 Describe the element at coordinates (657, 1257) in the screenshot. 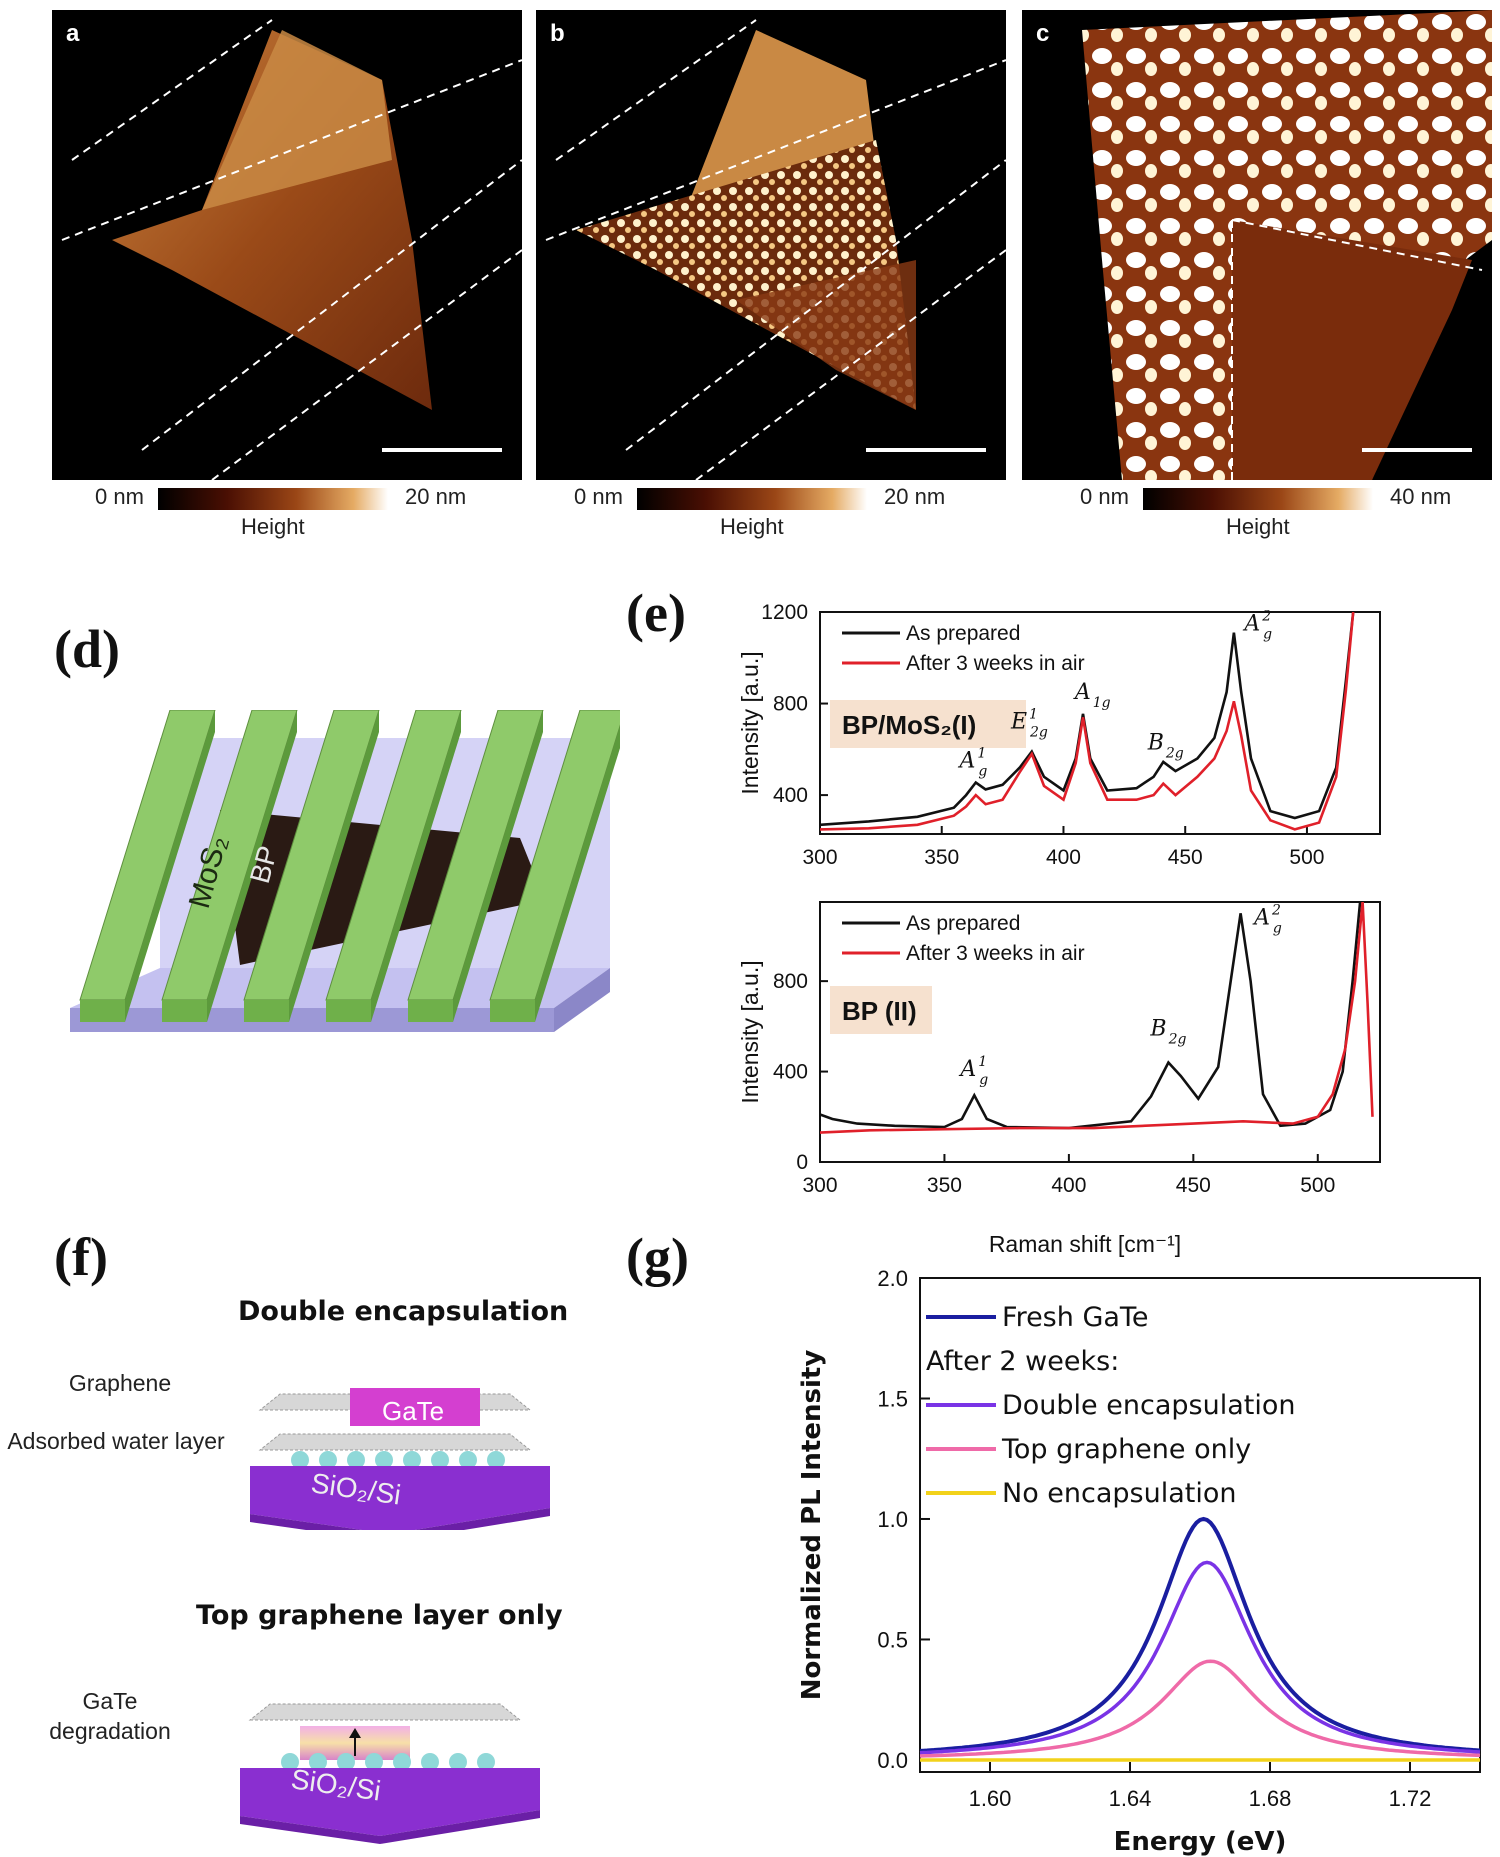

I see `panel-letter-g: (g)` at that location.